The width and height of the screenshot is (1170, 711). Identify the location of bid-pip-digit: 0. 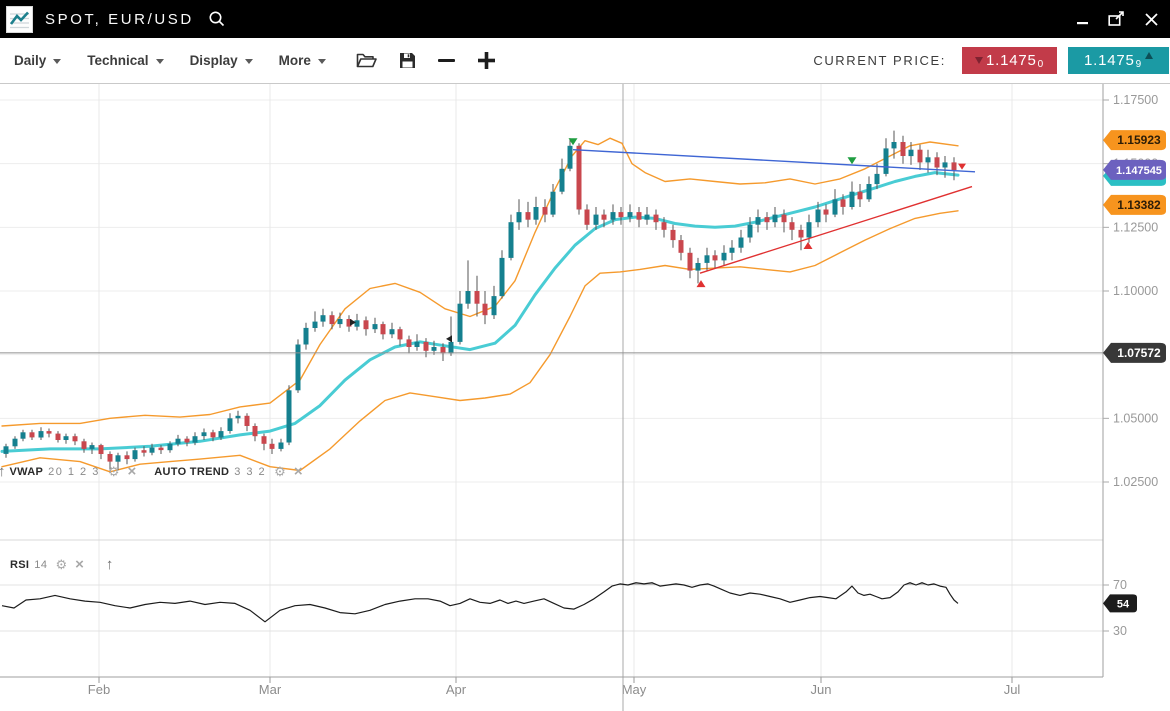
(1041, 64).